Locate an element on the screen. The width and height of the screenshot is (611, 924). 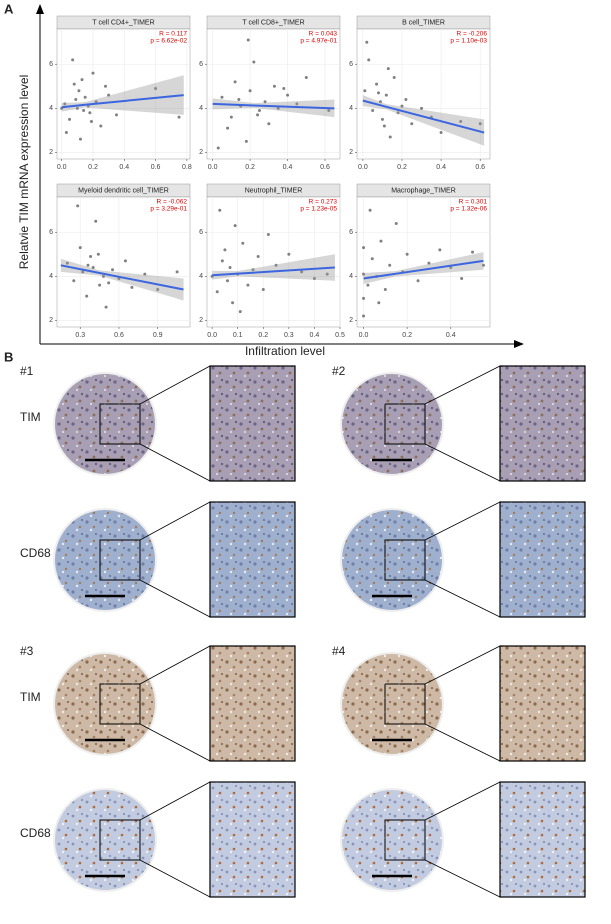
tissue-core is located at coordinates (105, 424).